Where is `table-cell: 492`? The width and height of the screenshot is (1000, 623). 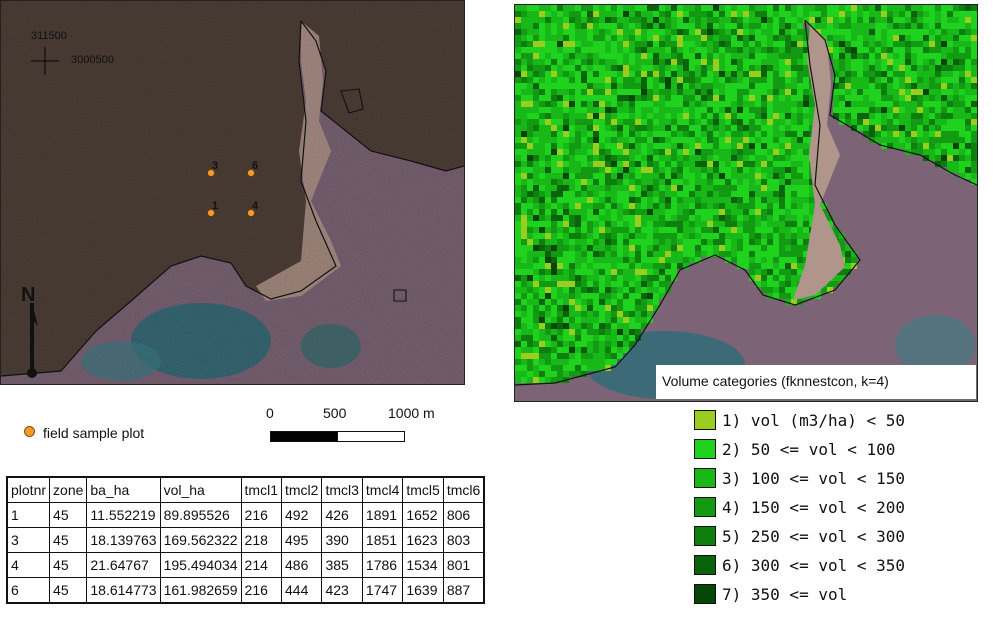
table-cell: 492 is located at coordinates (301, 515).